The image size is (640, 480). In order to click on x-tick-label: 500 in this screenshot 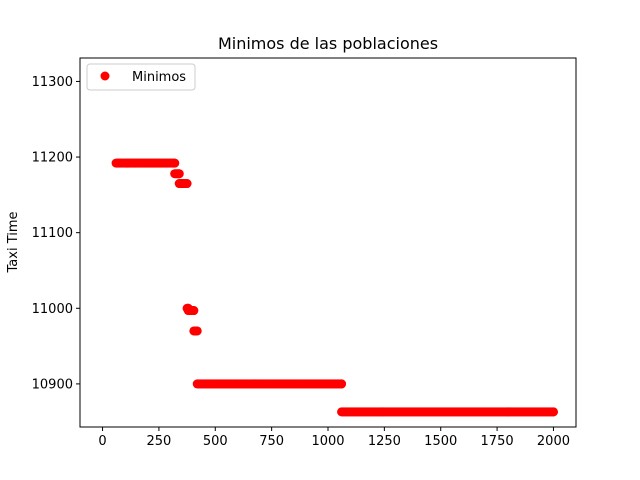, I will do `click(215, 441)`.